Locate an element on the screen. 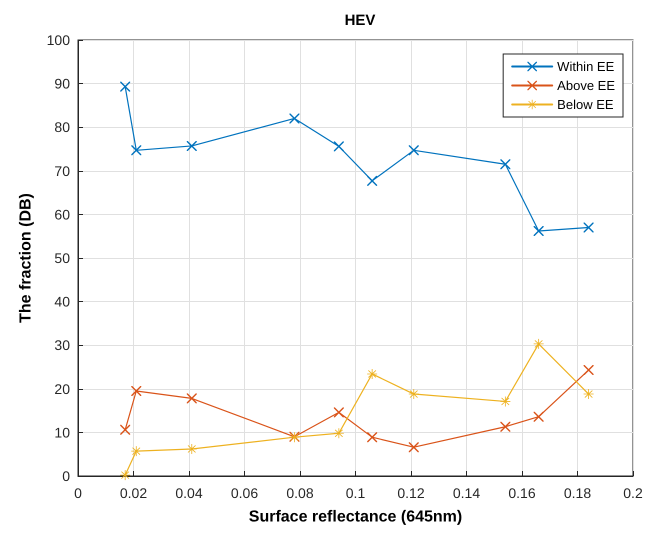  y-tick-label: 0 is located at coordinates (66, 476).